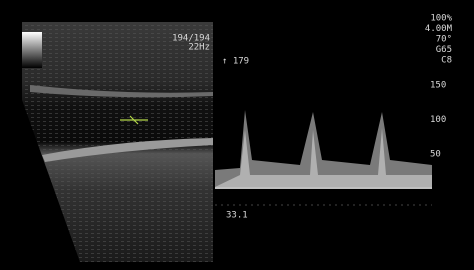 Image resolution: width=474 pixels, height=270 pixels. What do you see at coordinates (435, 155) in the screenshot?
I see `scale-label: 50` at bounding box center [435, 155].